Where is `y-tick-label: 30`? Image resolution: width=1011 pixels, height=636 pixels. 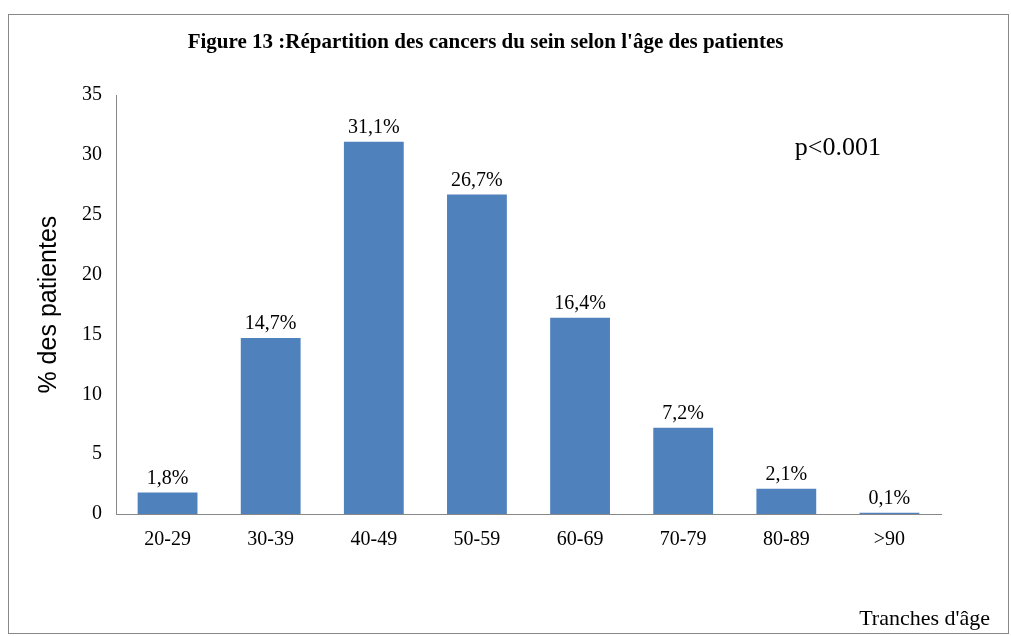
y-tick-label: 30 is located at coordinates (92, 153).